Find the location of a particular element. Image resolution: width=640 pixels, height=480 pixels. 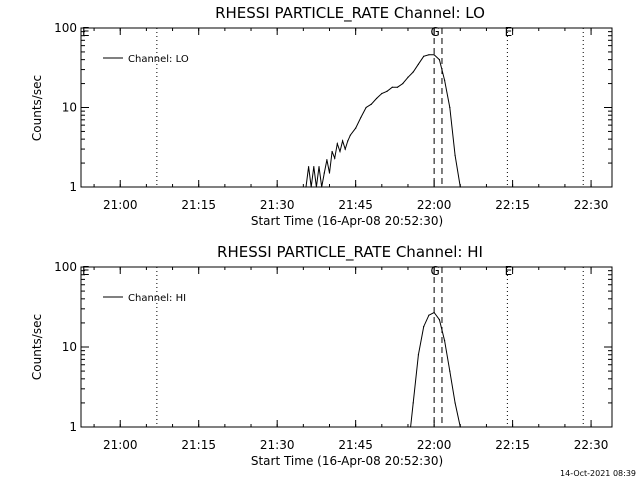

hi-xtick-label-2: 21:30 is located at coordinates (277, 445).